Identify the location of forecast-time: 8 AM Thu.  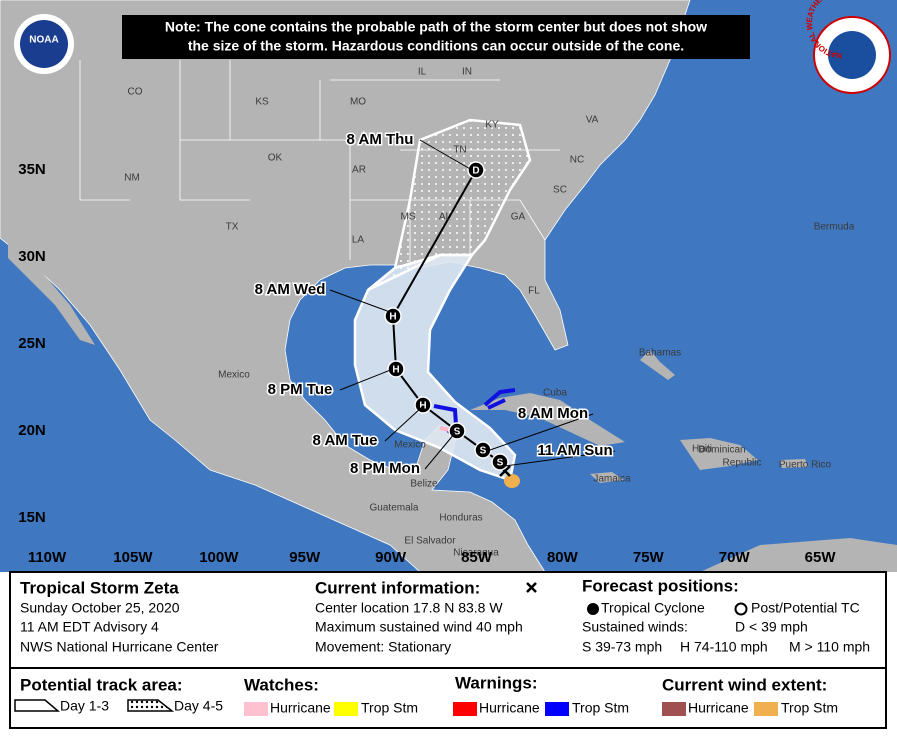
(380, 139).